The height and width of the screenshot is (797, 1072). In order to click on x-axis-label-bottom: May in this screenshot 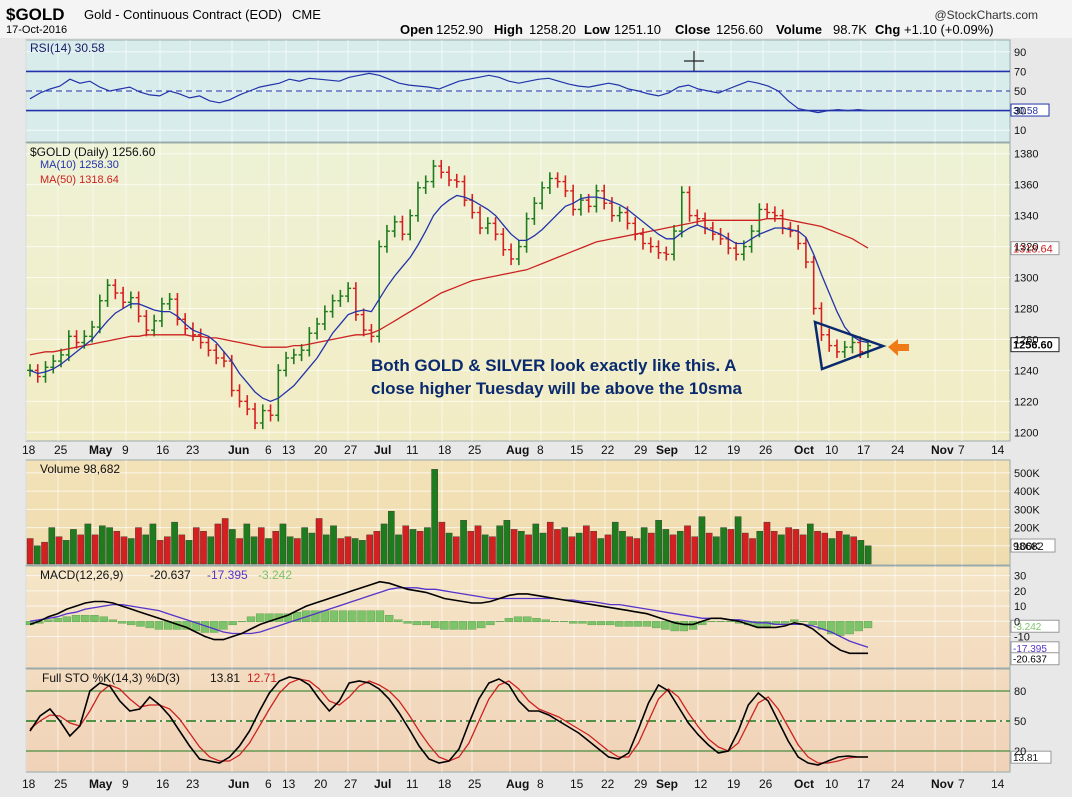, I will do `click(101, 784)`.